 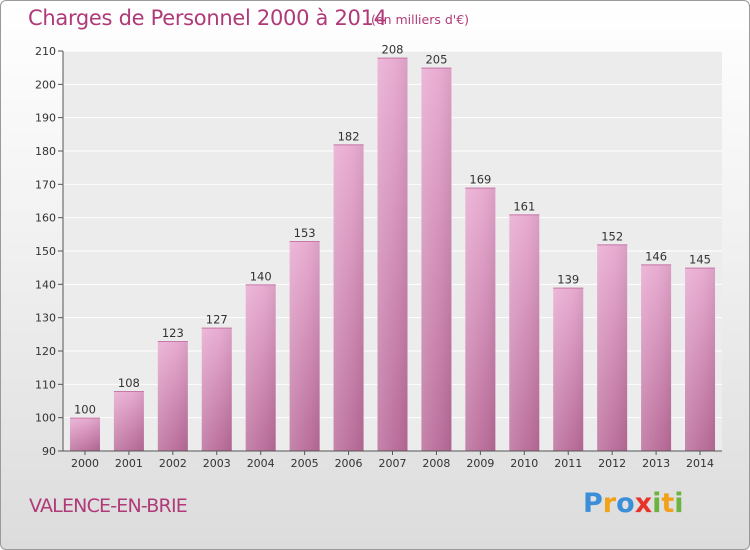 What do you see at coordinates (173, 463) in the screenshot?
I see `x-tick-label: 2002` at bounding box center [173, 463].